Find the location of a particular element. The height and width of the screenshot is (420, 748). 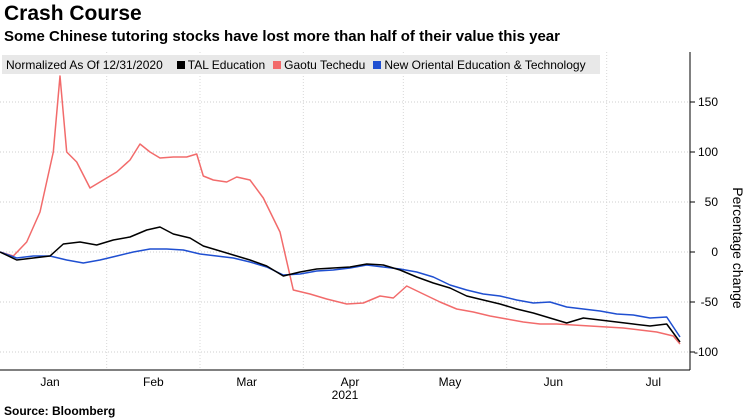

x-tick-label: May is located at coordinates (450, 382).